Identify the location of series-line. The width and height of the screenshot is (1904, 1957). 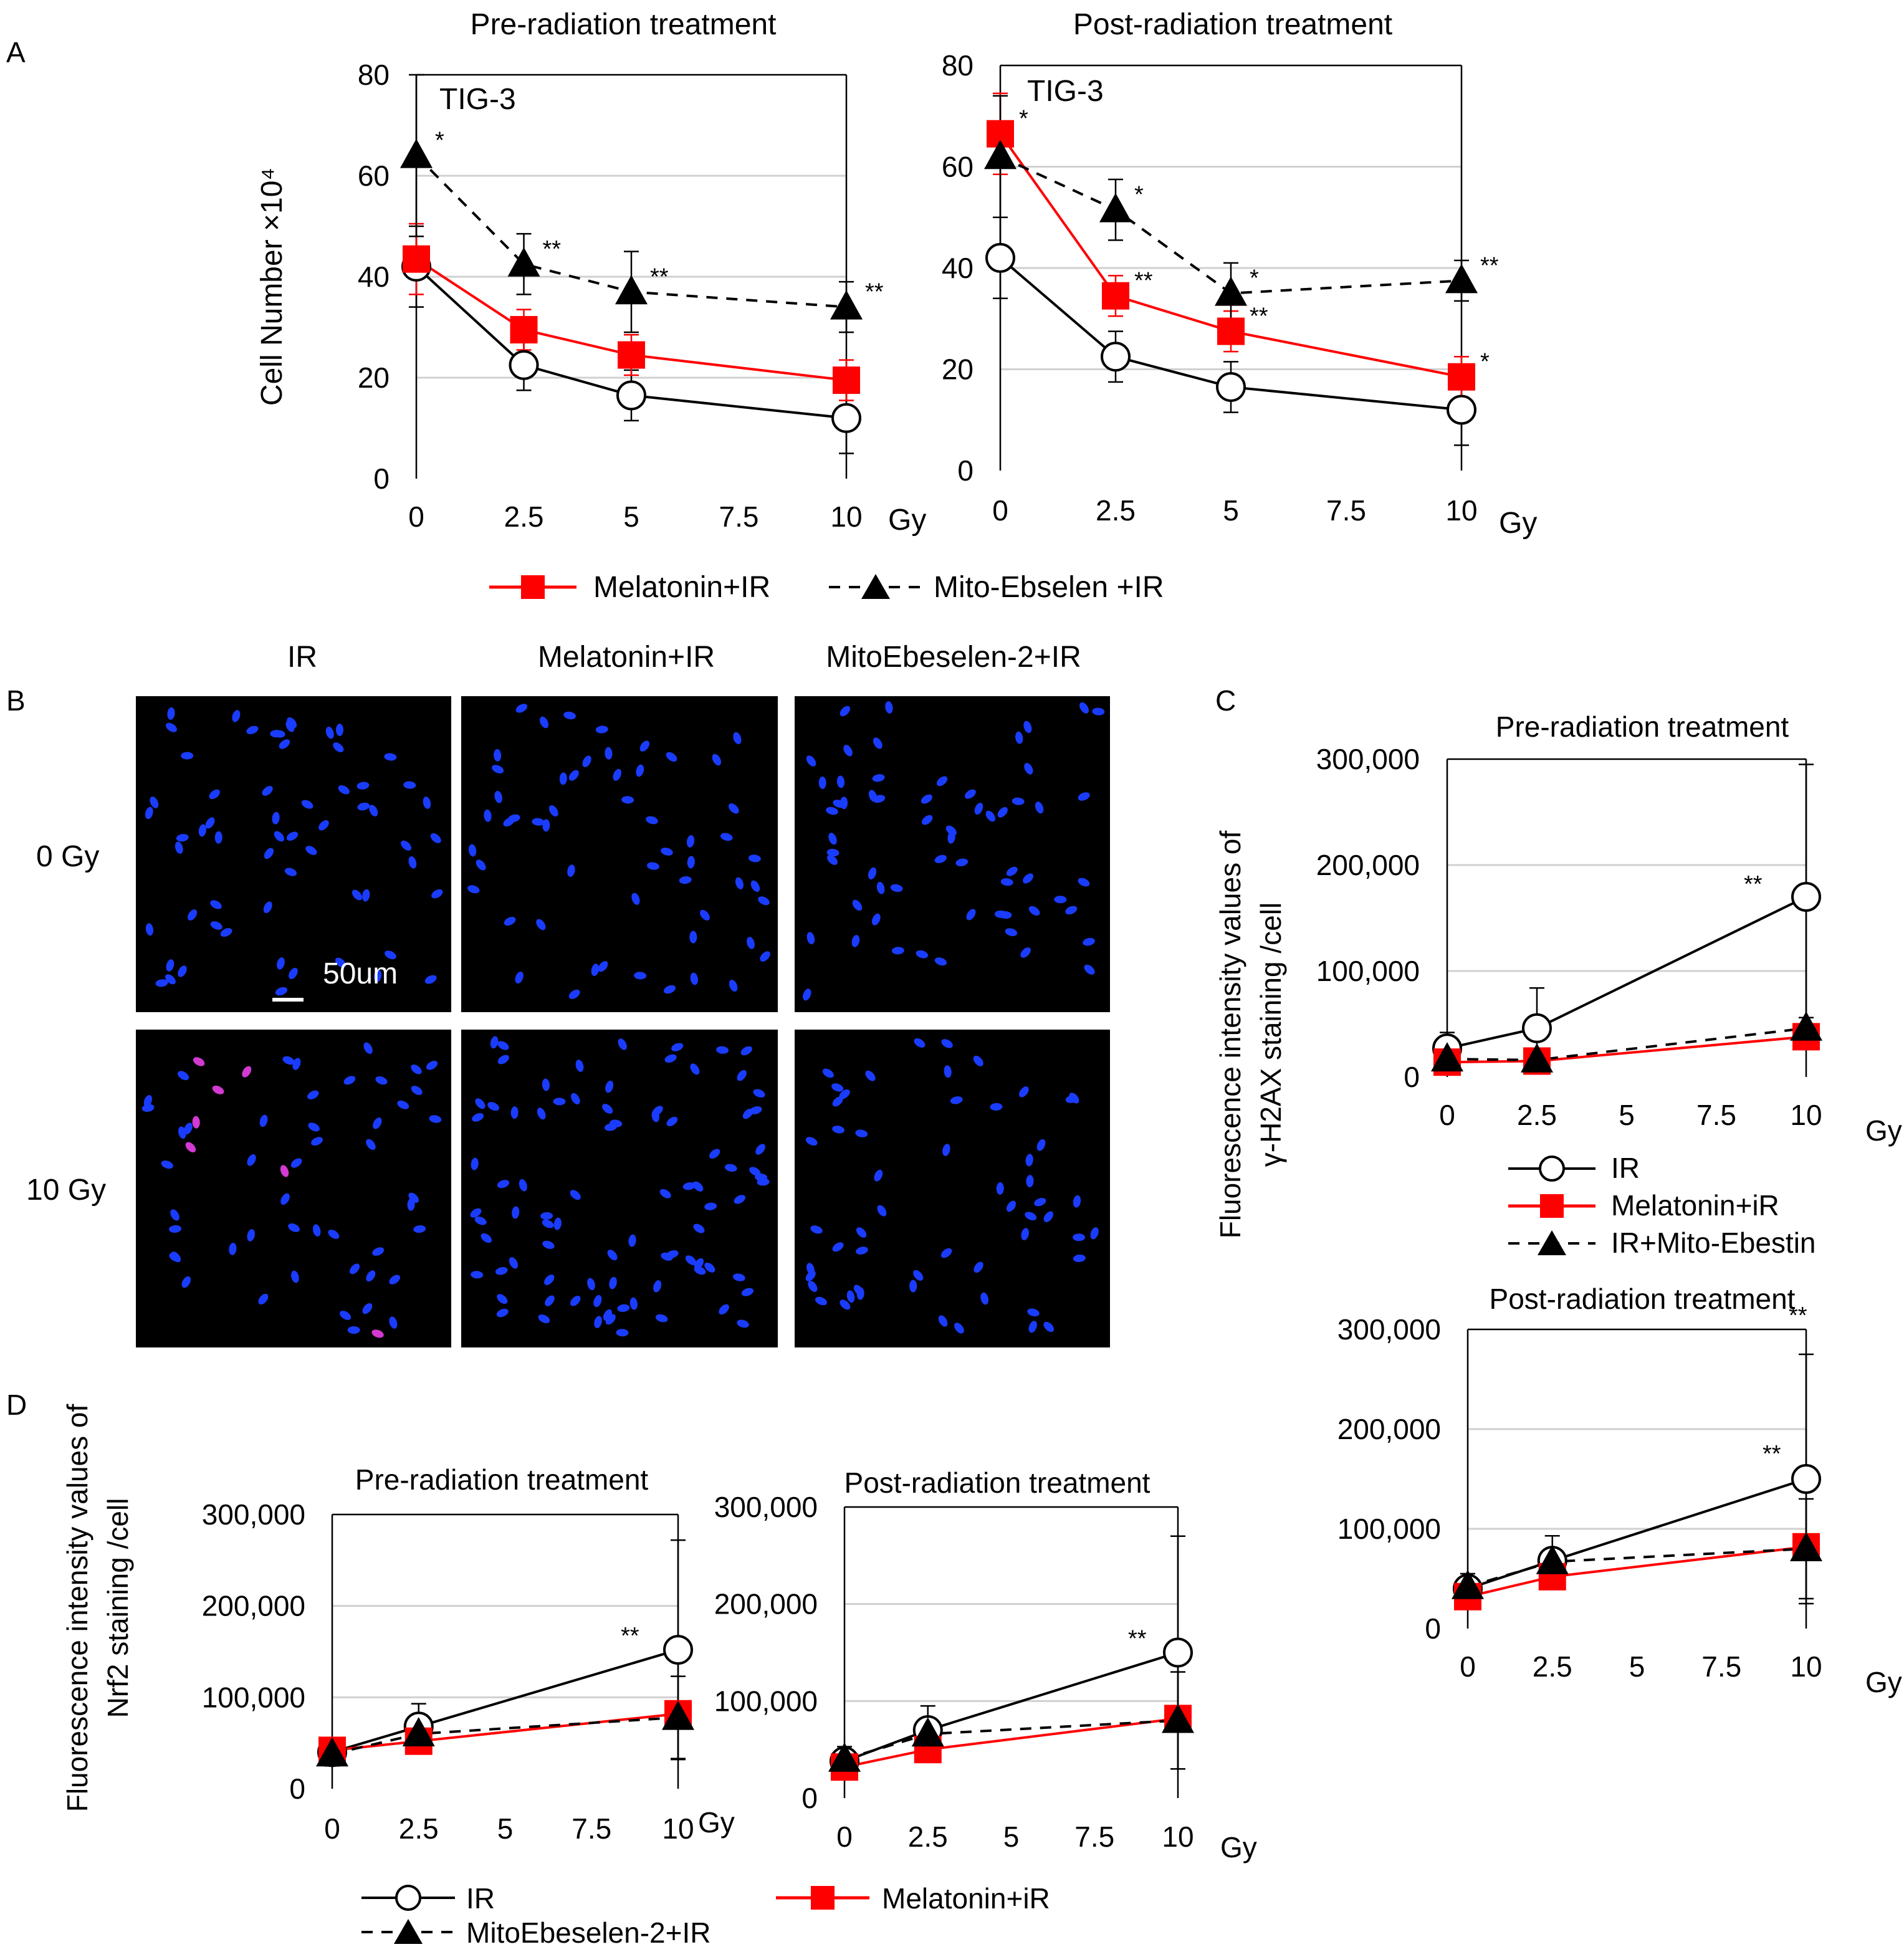
(1012, 1707).